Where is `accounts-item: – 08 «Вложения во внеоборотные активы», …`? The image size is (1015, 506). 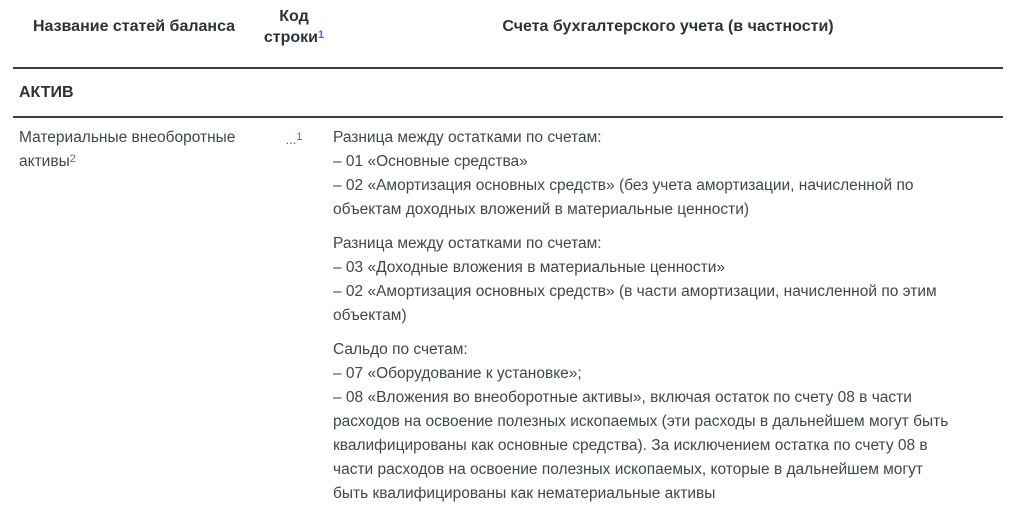
accounts-item: – 08 «Вложения во внеоборотные активы», … is located at coordinates (641, 445).